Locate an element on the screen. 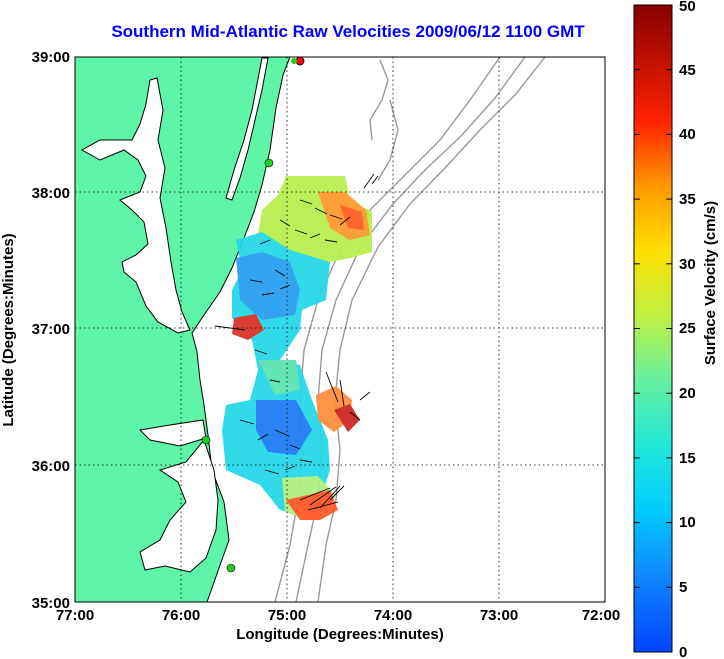 The image size is (724, 659). radar-stations is located at coordinates (253, 315).